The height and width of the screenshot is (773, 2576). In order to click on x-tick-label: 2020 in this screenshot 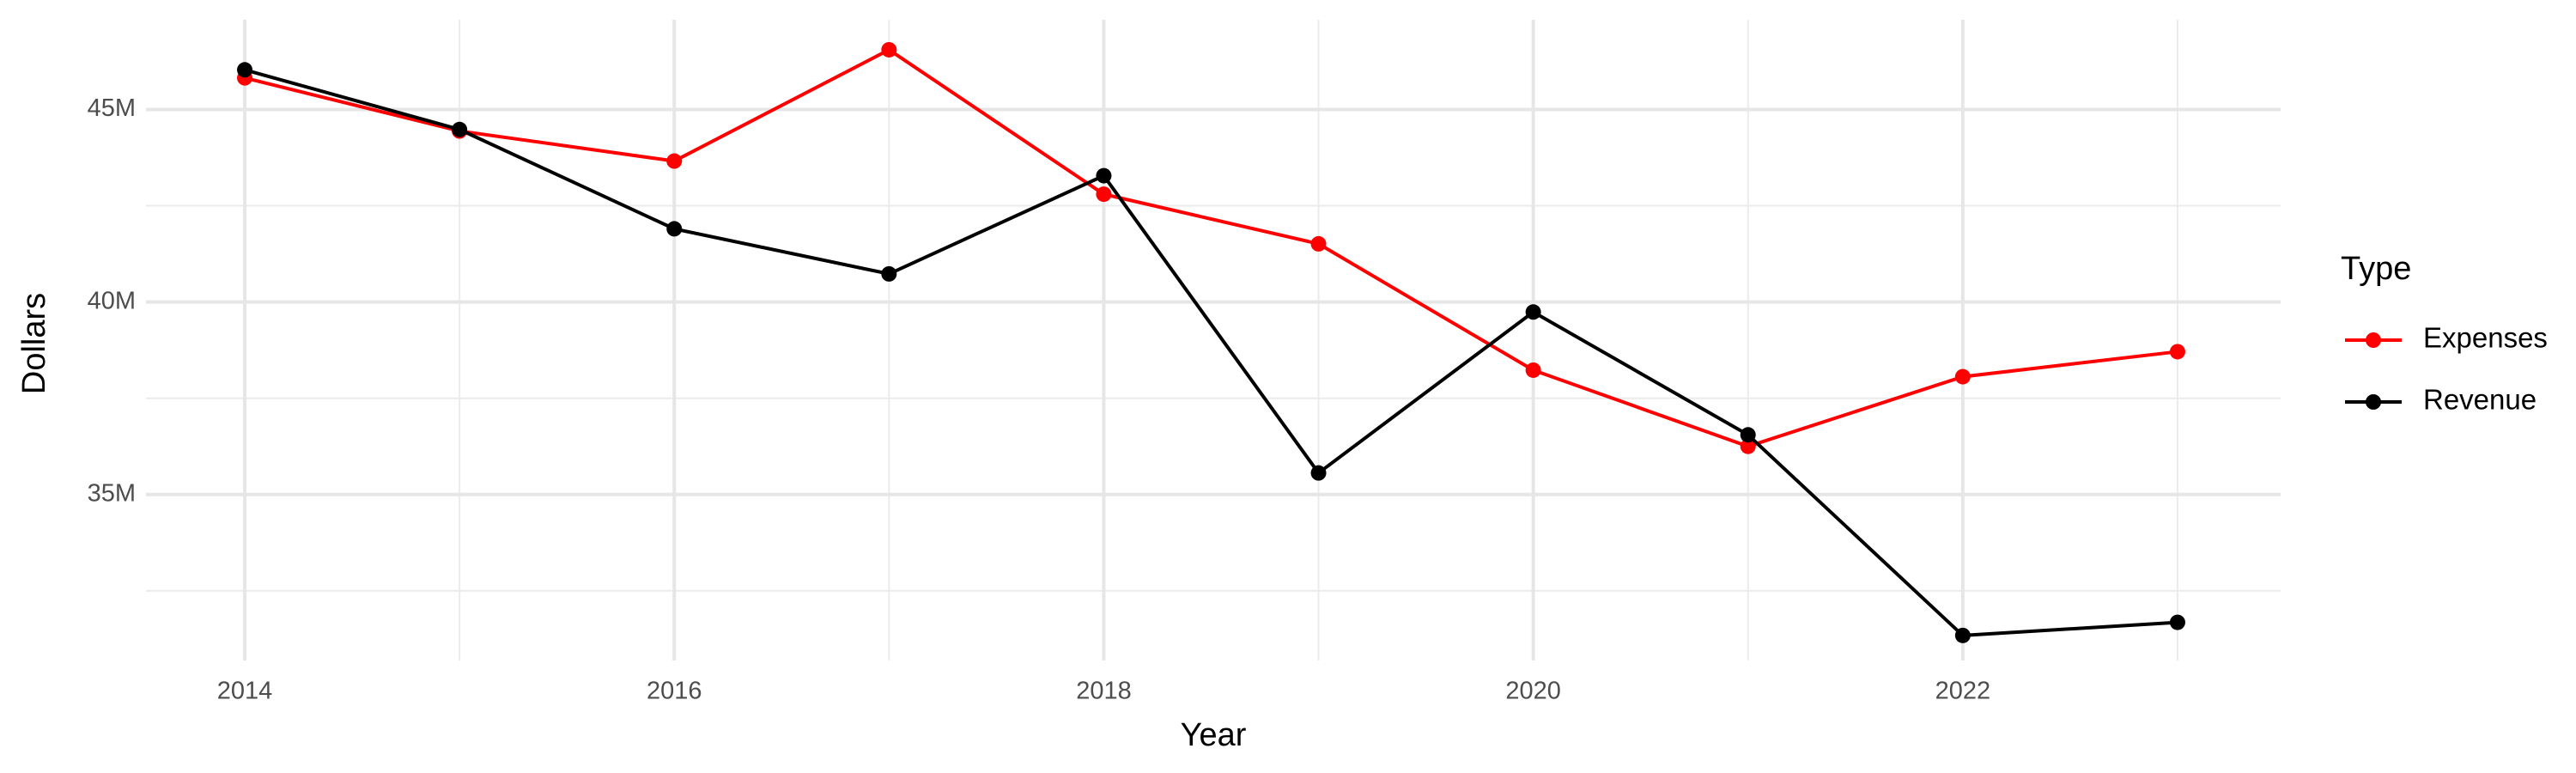, I will do `click(1533, 691)`.